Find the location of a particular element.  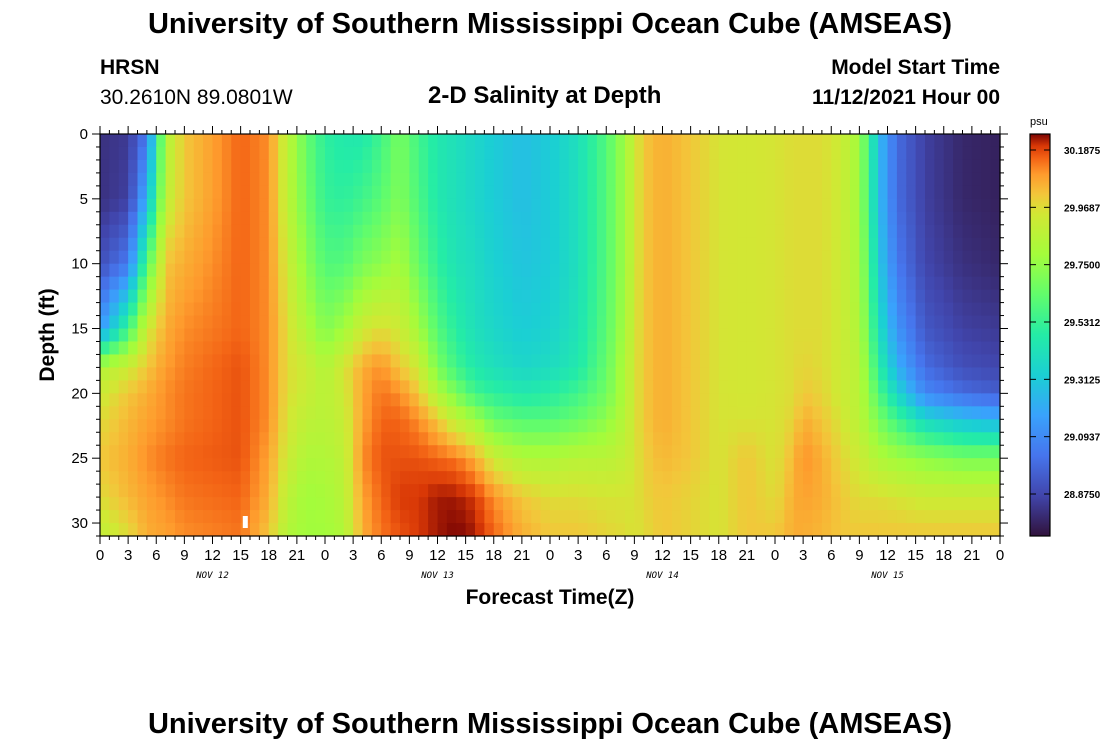

x-tick-label: 12 is located at coordinates (662, 555).